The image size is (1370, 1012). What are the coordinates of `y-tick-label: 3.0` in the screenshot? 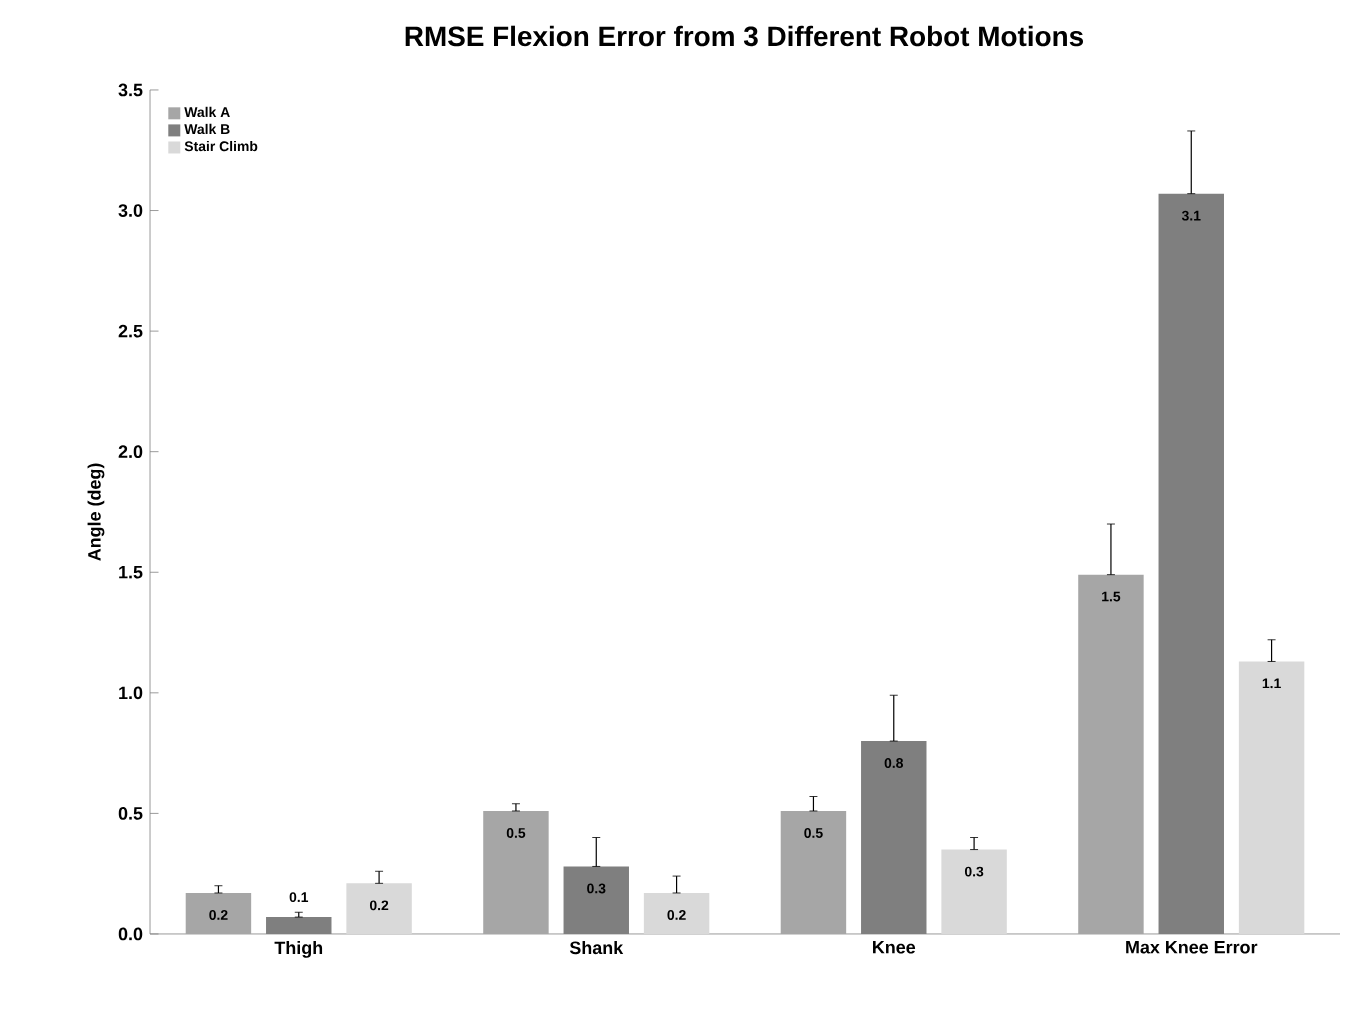 It's located at (130, 210).